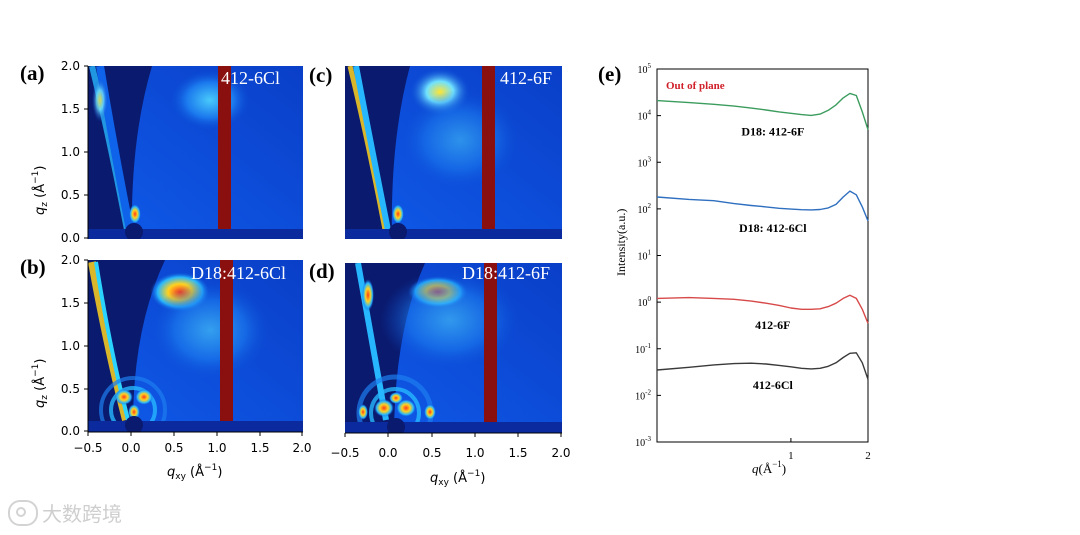 This screenshot has height=535, width=1080. What do you see at coordinates (450, 446) in the screenshot?
I see `giwaxs-x-axis-right: −0.5 0.0 0.5 1.0 1.5 2.0` at bounding box center [450, 446].